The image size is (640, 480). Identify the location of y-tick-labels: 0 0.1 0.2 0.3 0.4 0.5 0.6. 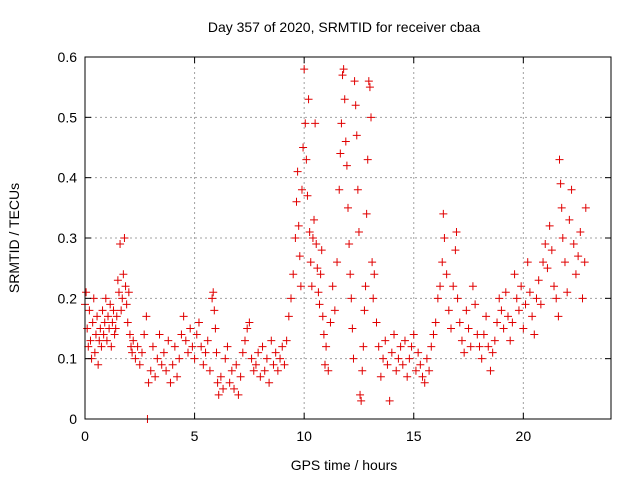
(68, 238).